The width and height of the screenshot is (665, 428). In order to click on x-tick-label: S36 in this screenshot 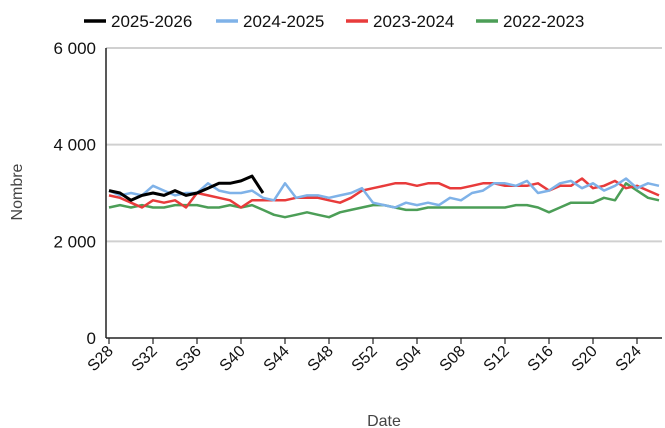, I will do `click(189, 359)`.